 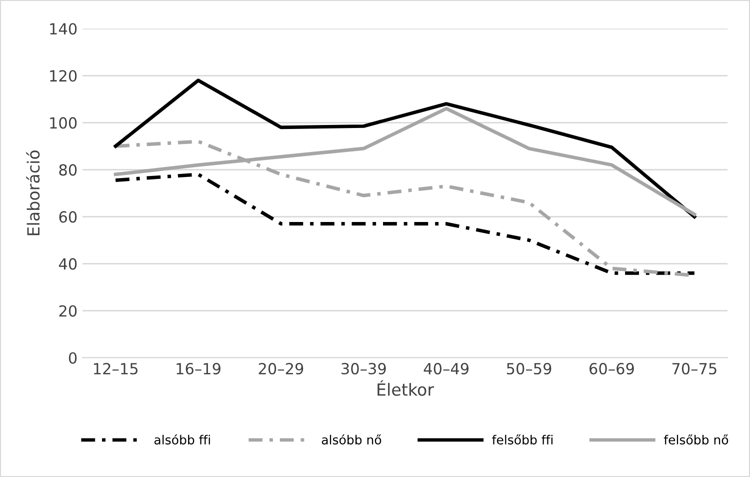 I want to click on y-axis-title: Elaboráció, so click(x=33, y=193).